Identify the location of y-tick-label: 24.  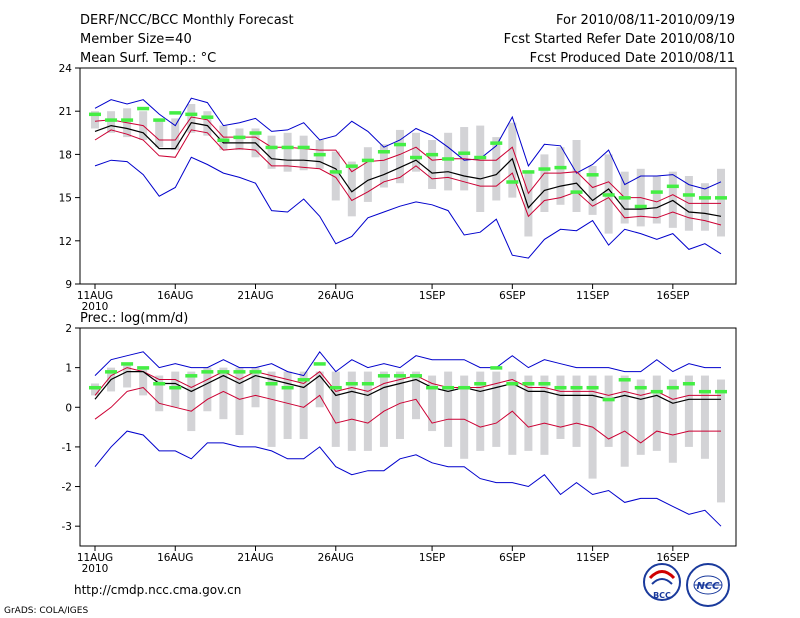
(66, 69).